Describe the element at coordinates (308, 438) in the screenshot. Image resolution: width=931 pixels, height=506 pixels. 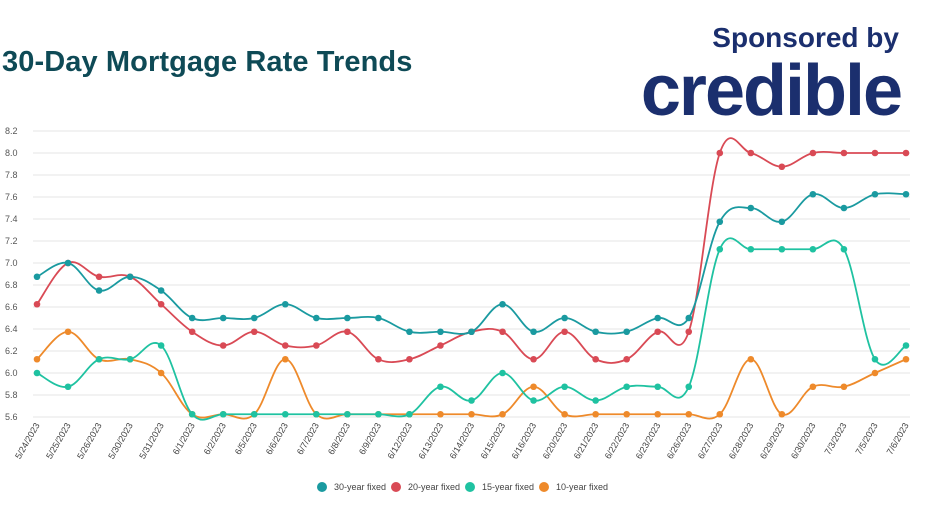
I see `x-tick-label: 6/7/2023` at that location.